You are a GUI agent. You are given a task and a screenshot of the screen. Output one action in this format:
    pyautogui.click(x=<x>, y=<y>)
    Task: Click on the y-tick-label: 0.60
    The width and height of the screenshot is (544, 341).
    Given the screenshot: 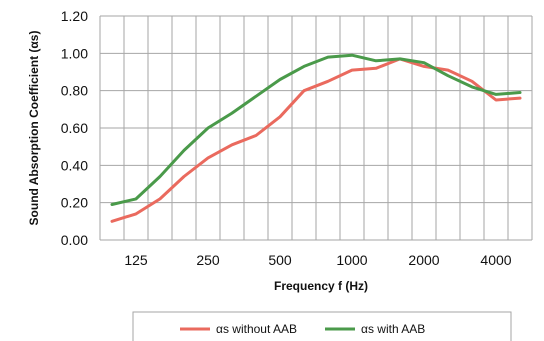 What is the action you would take?
    pyautogui.click(x=74, y=128)
    